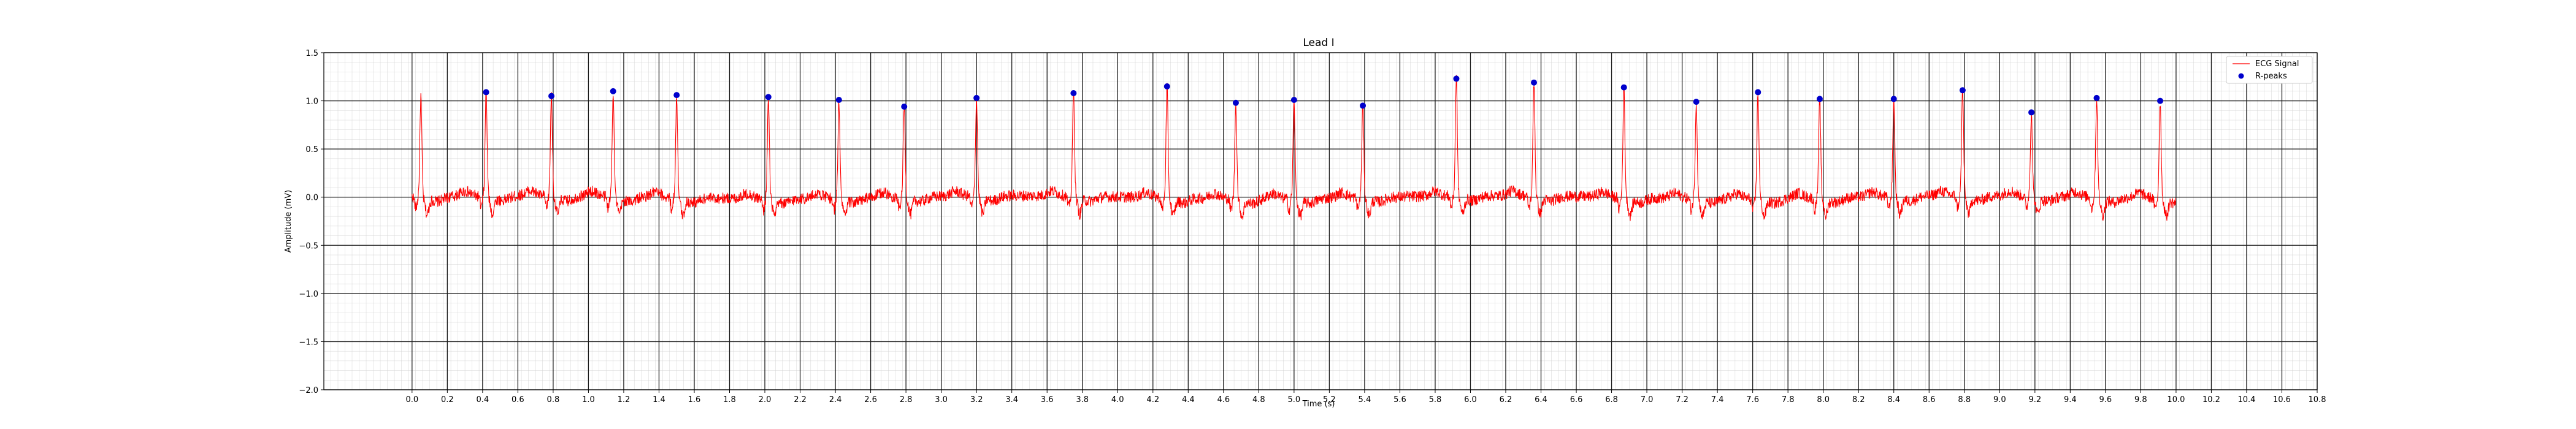 The image size is (2576, 429). Describe the element at coordinates (1082, 399) in the screenshot. I see `x-tick-label: 3.8` at that location.